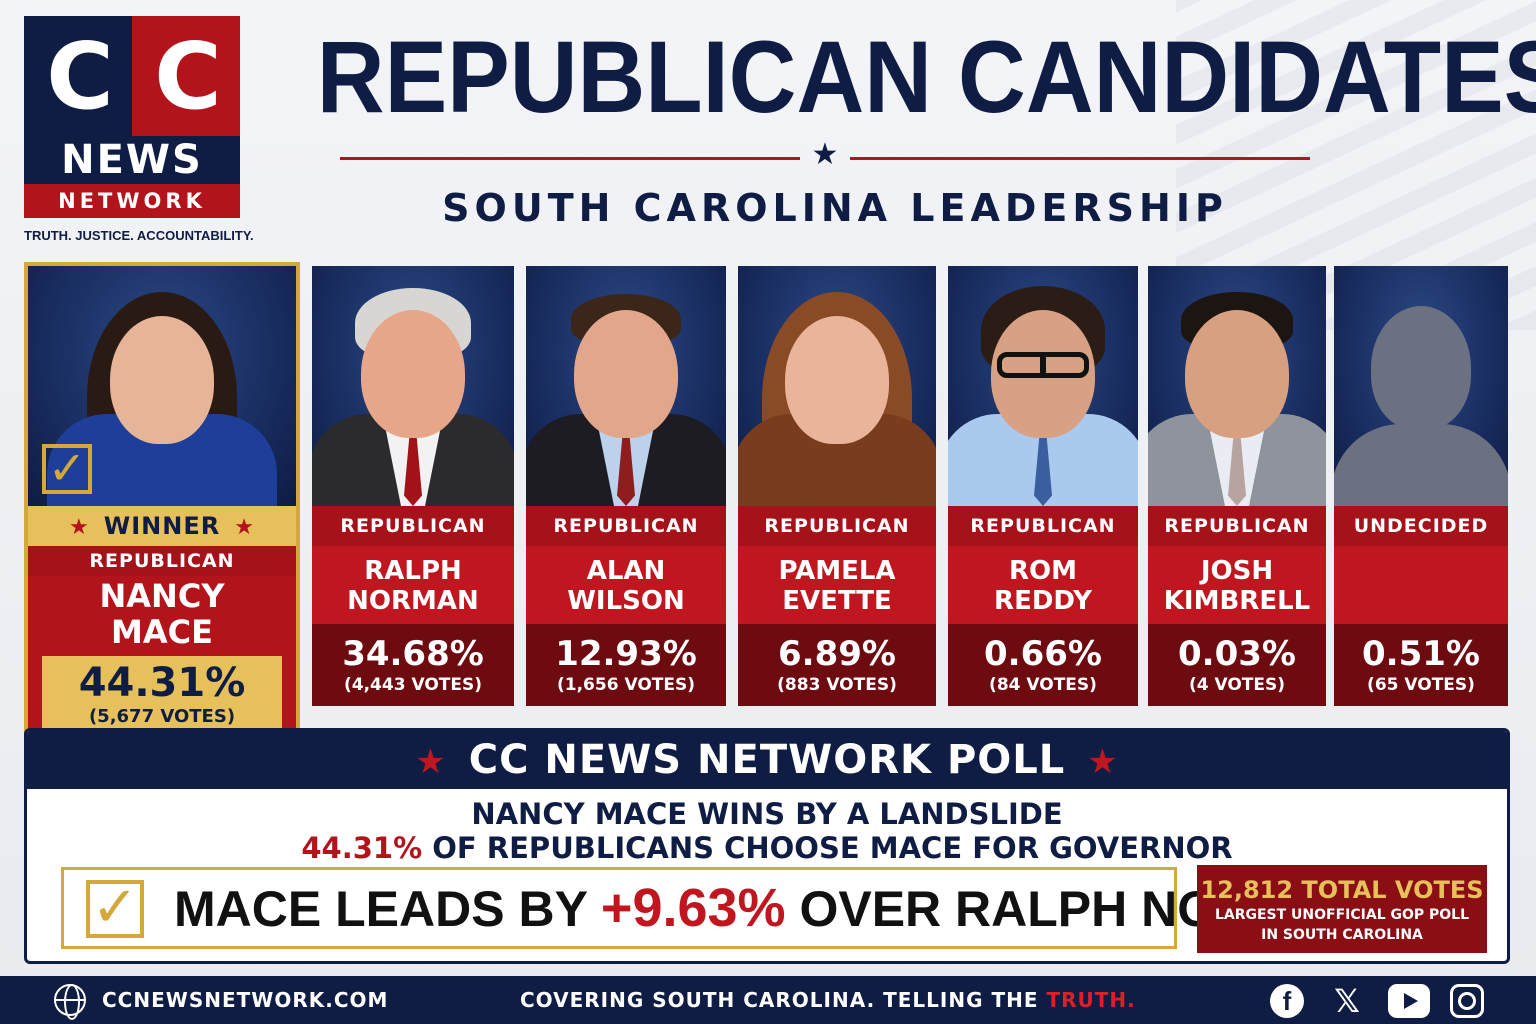  Describe the element at coordinates (413, 386) in the screenshot. I see `candidate-photo-ralph-norman` at that location.